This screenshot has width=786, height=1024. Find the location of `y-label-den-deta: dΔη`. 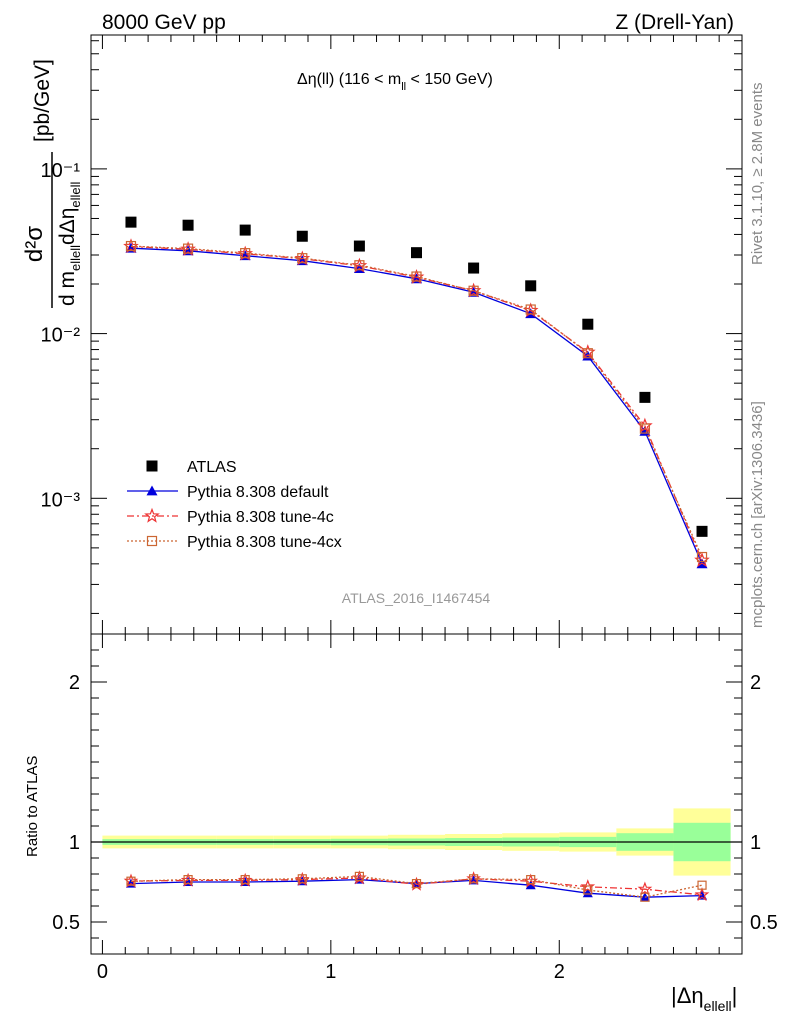

y-label-den-deta: dΔη is located at coordinates (67, 226).